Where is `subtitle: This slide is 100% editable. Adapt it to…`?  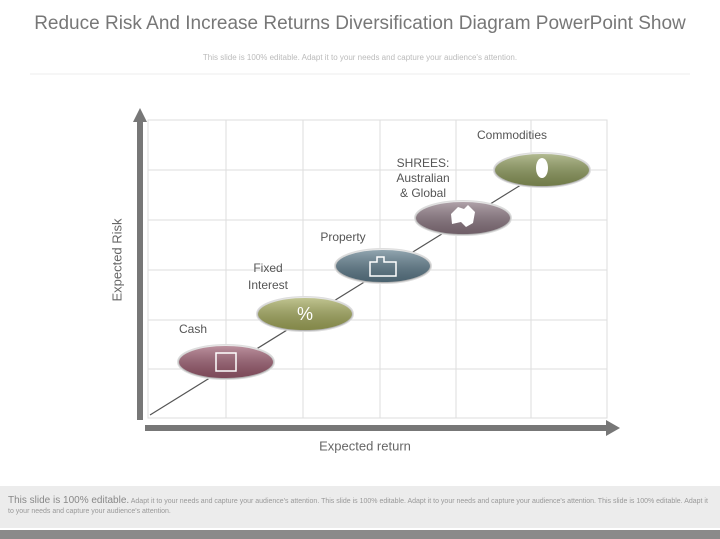
subtitle: This slide is 100% editable. Adapt it to… is located at coordinates (360, 57).